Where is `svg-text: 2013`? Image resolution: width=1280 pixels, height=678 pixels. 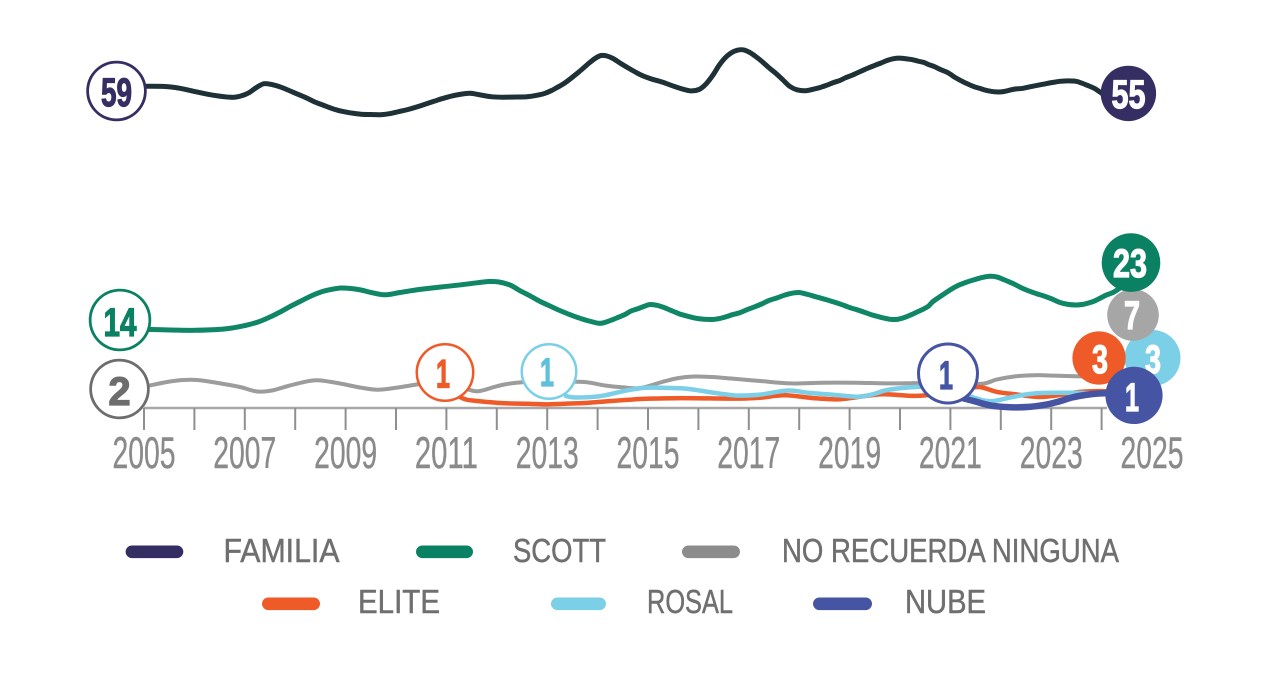 svg-text: 2013 is located at coordinates (547, 453).